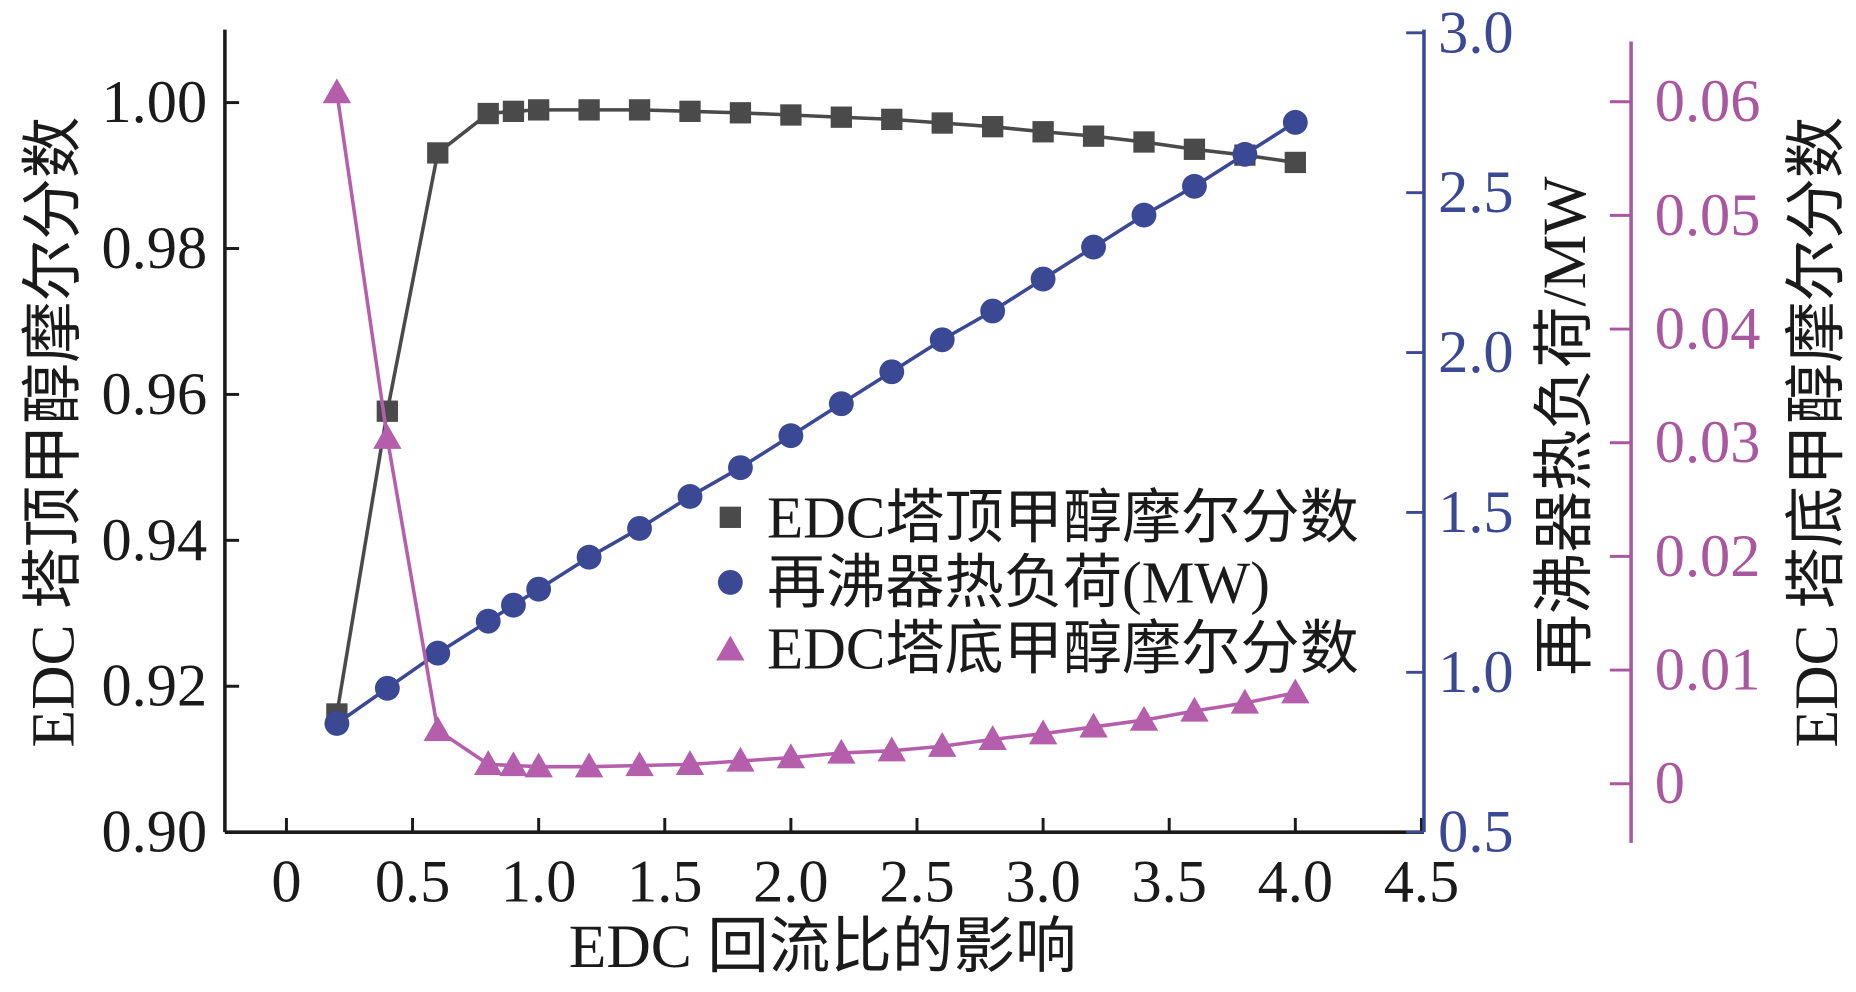 The height and width of the screenshot is (992, 1856). Describe the element at coordinates (1475, 512) in the screenshot. I see `y-right-tick-label: 1.5` at that location.